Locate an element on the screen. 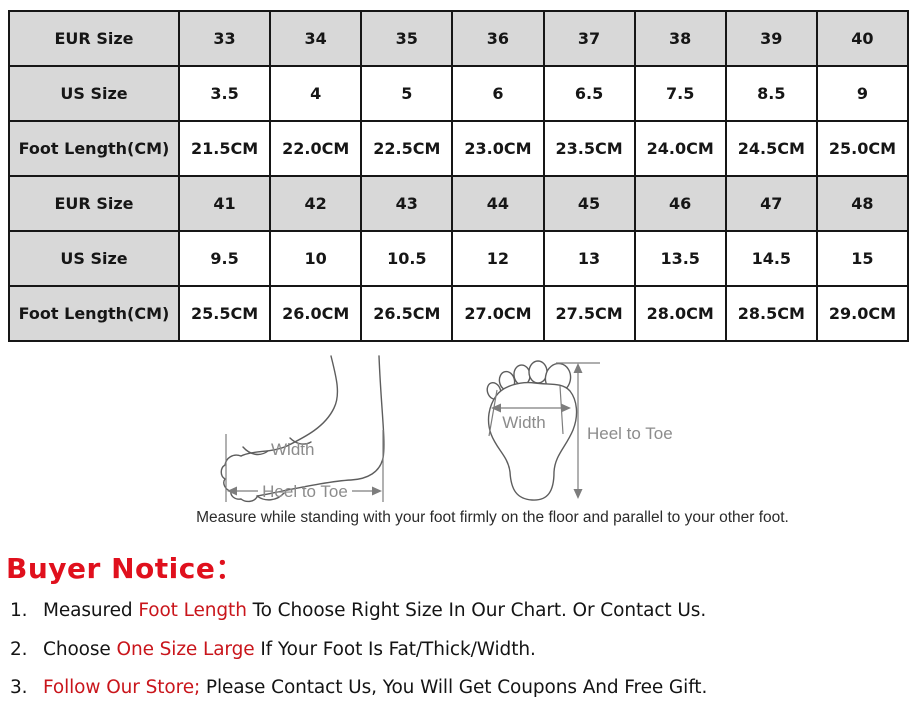 The image size is (917, 717). size-value-cell: 47 is located at coordinates (771, 203).